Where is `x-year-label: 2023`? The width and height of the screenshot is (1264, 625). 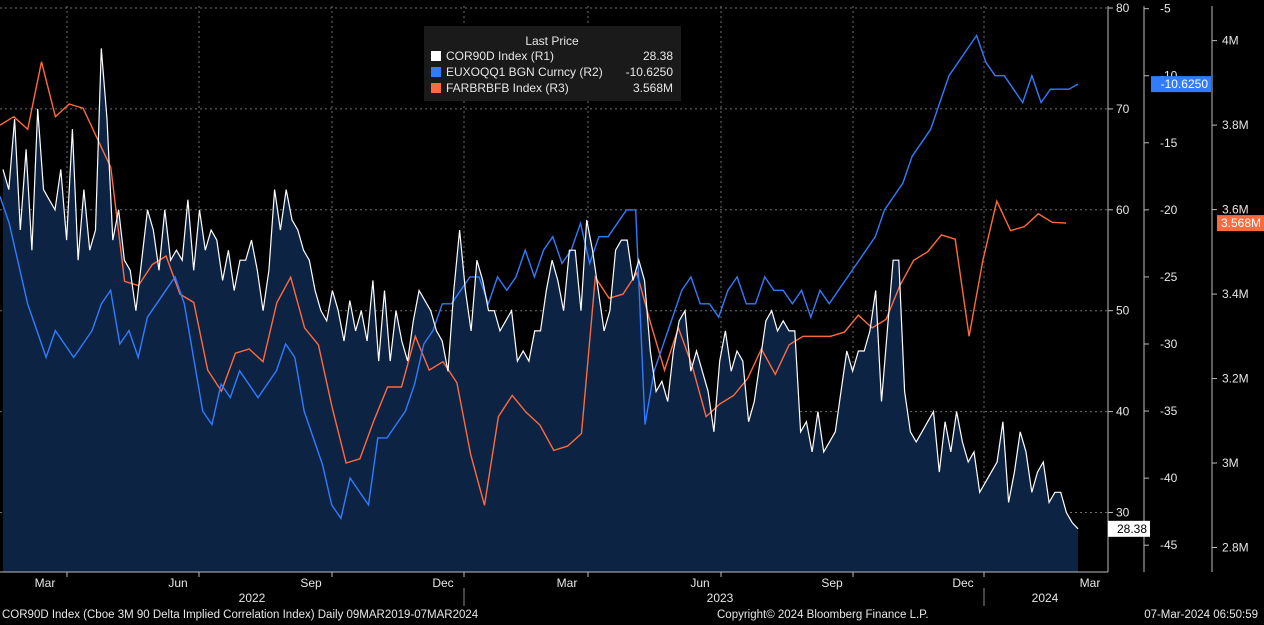
x-year-label: 2023 is located at coordinates (720, 598).